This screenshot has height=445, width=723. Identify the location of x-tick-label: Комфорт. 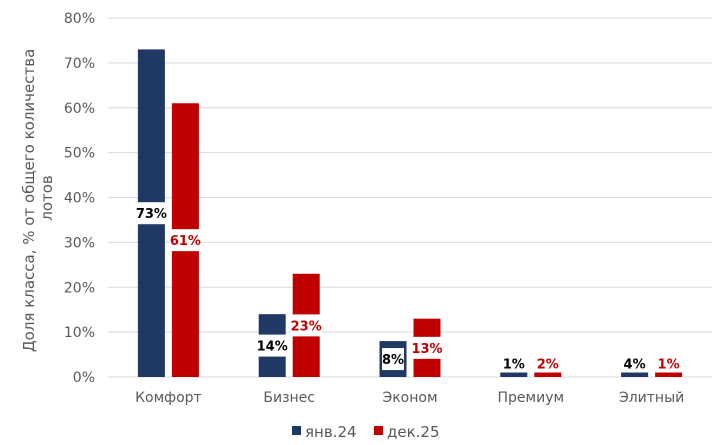
(168, 398).